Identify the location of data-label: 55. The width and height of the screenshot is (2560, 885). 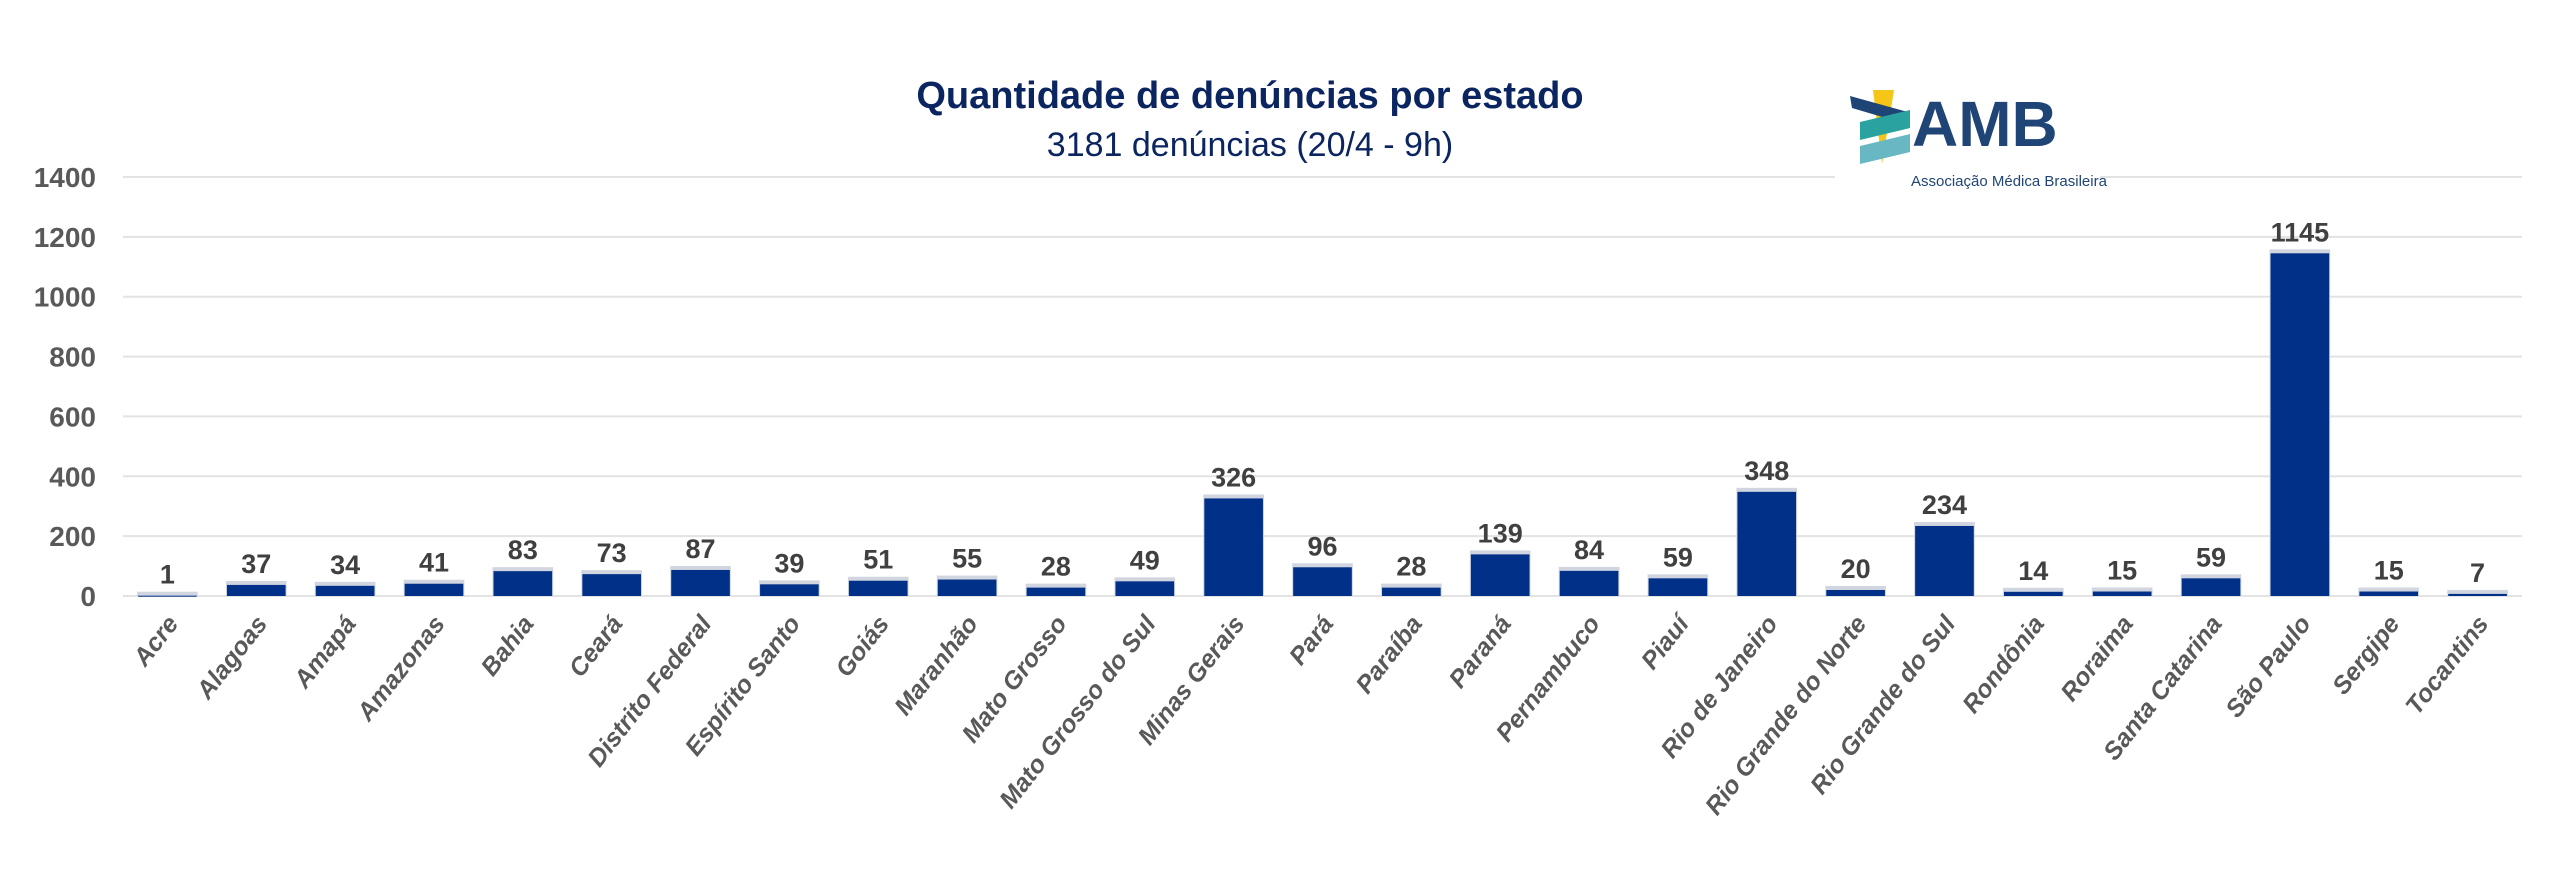
(967, 559).